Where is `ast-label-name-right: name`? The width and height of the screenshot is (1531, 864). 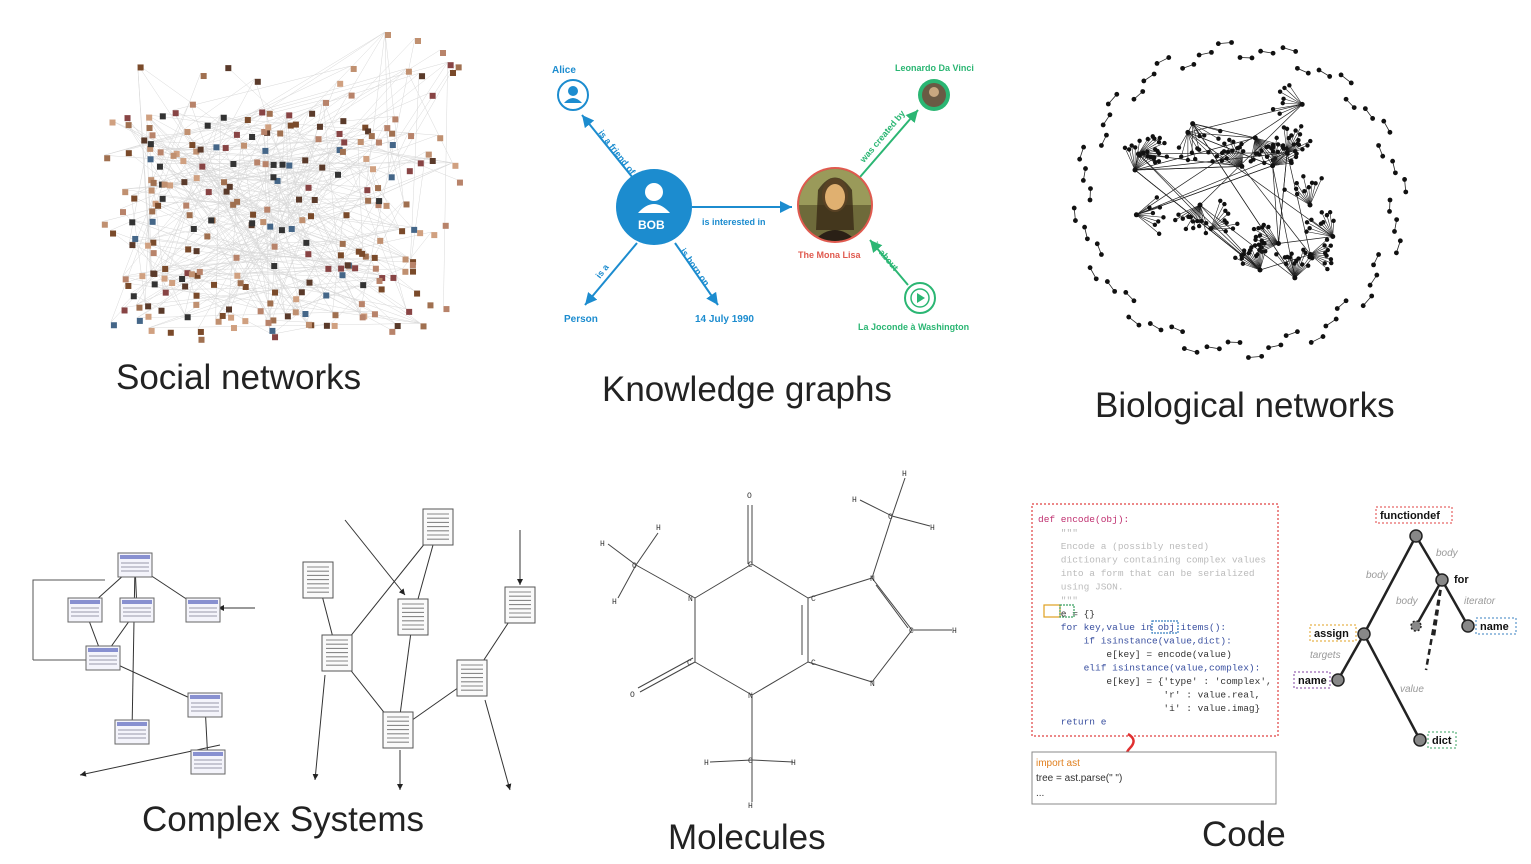
ast-label-name-right: name is located at coordinates (1494, 627).